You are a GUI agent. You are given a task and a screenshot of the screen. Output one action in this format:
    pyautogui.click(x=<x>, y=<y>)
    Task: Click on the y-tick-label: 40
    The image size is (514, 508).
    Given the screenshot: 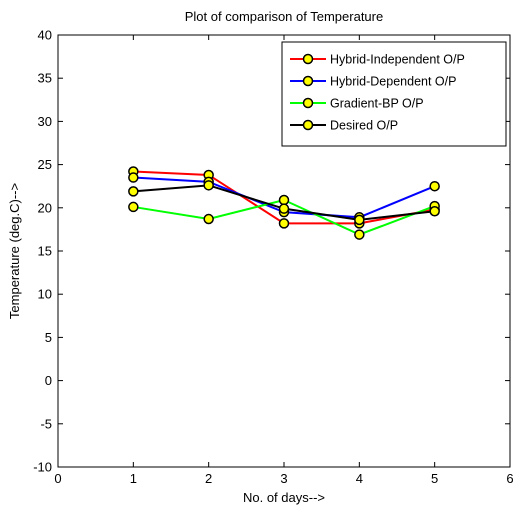 What is the action you would take?
    pyautogui.click(x=45, y=35)
    